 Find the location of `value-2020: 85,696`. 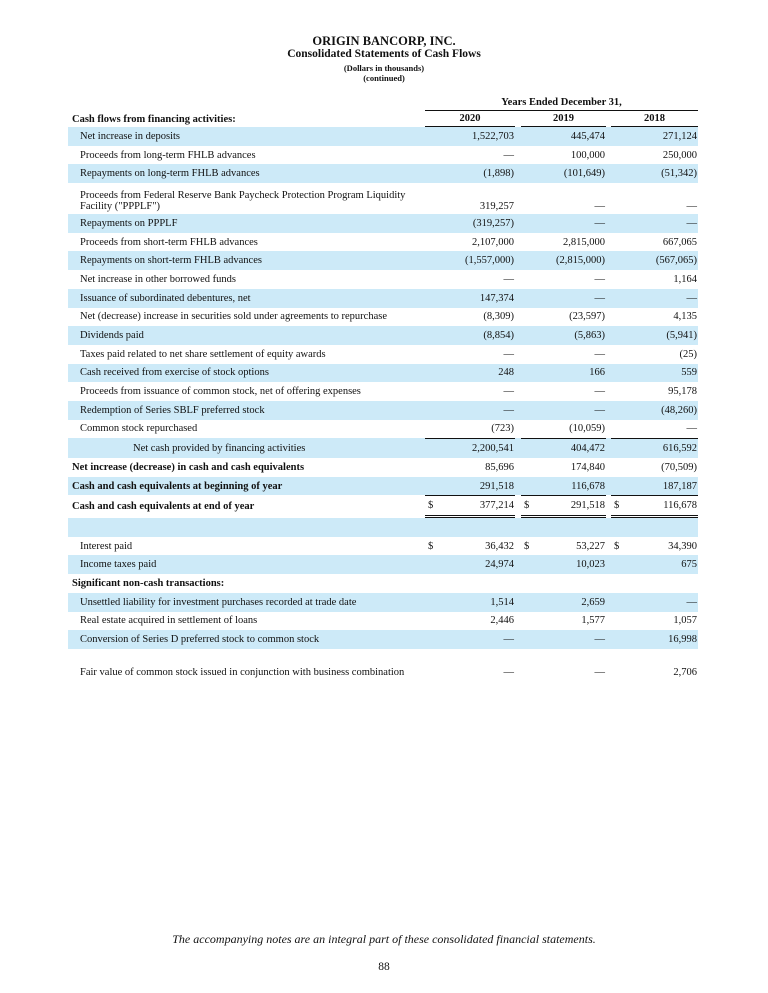

value-2020: 85,696 is located at coordinates (499, 467).